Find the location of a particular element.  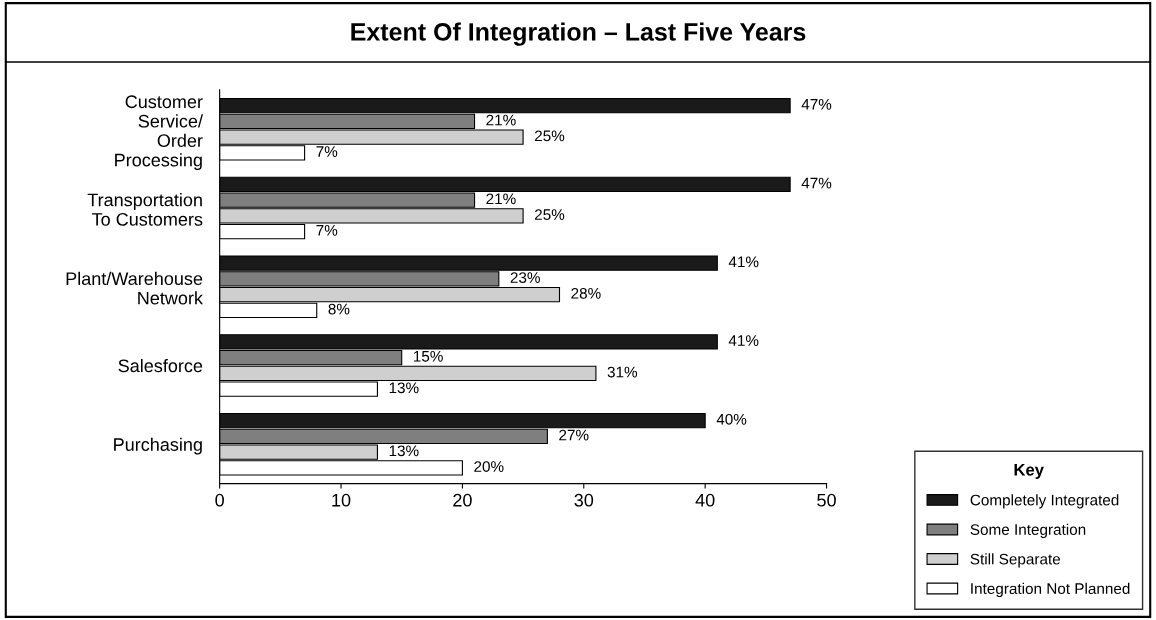

data-label: 23% is located at coordinates (525, 277).